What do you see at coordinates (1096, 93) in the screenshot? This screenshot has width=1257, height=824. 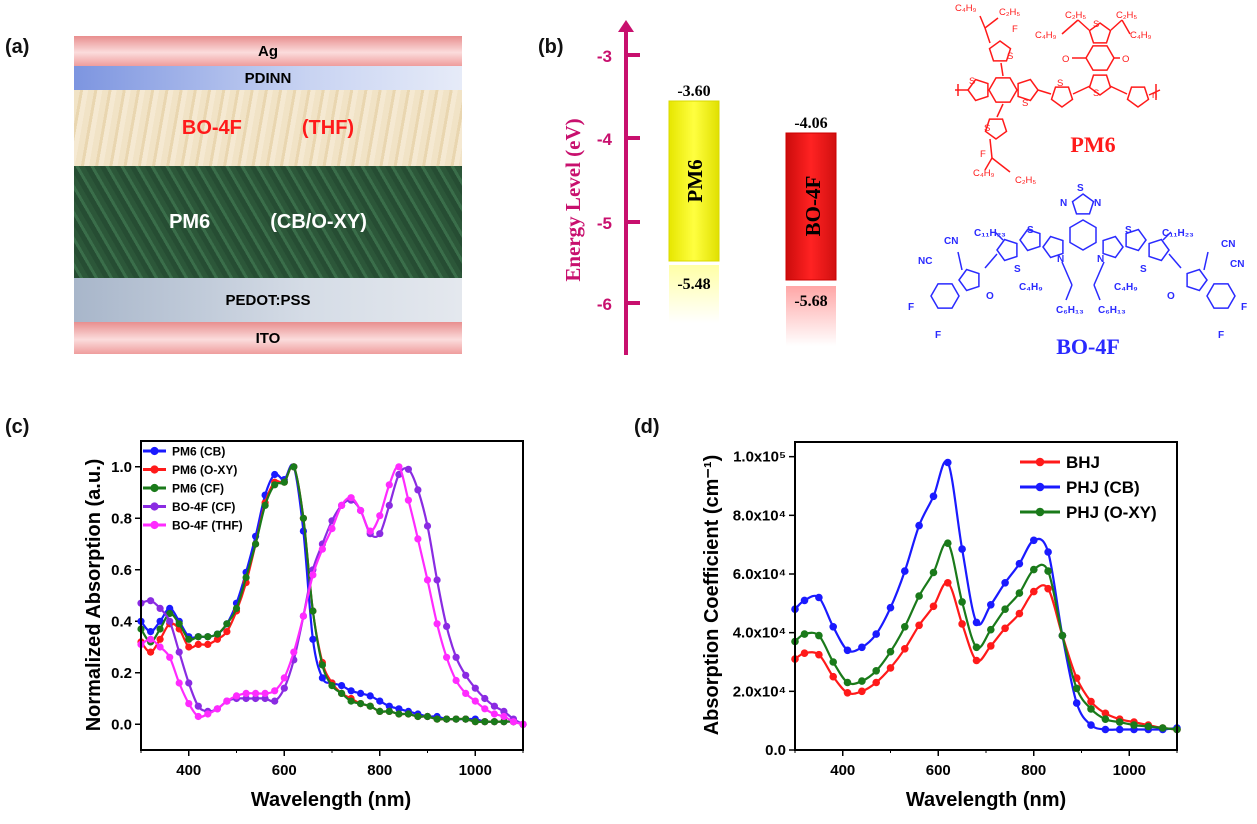 I see `atom-label: S` at bounding box center [1096, 93].